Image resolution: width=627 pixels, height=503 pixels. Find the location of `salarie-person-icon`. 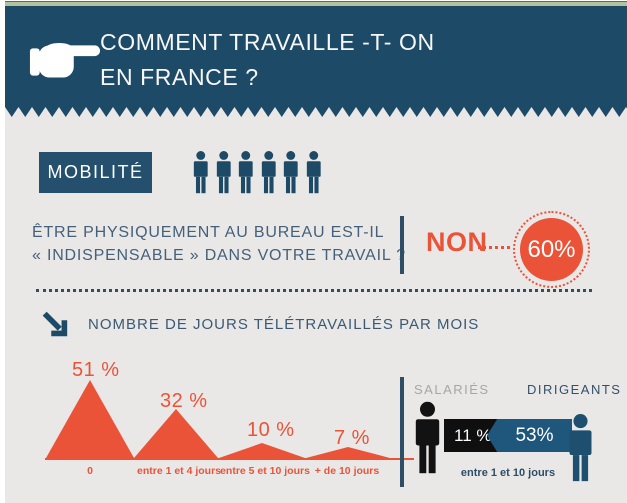

salarie-person-icon is located at coordinates (427, 439).